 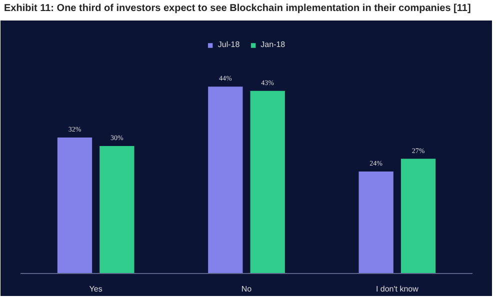 What do you see at coordinates (237, 9) in the screenshot?
I see `chart-title: Exhibit 11: One third of investors expect to see Blockchain implementation in their companies [11]` at bounding box center [237, 9].